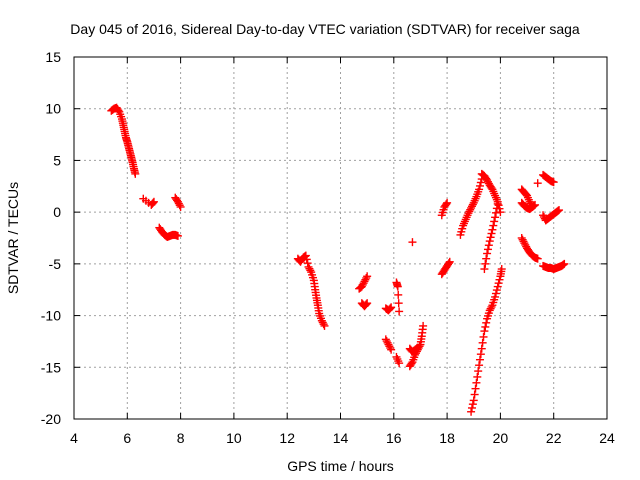  I want to click on x-tick-label: 6, so click(127, 438).